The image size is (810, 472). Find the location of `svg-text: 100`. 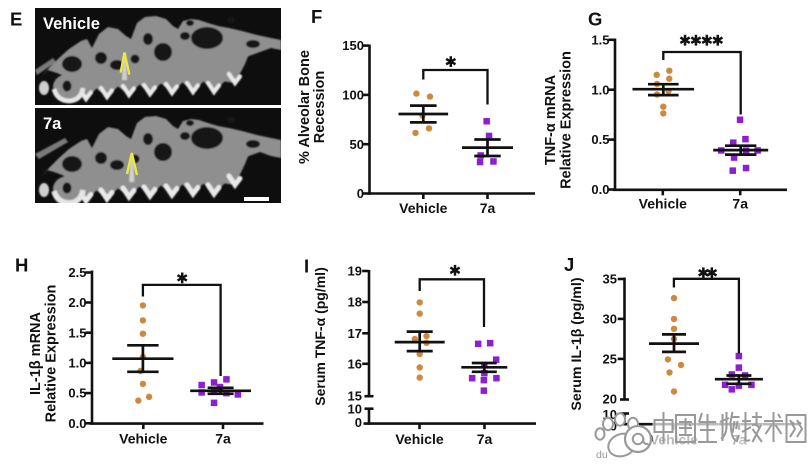

svg-text: 100 is located at coordinates (353, 95).